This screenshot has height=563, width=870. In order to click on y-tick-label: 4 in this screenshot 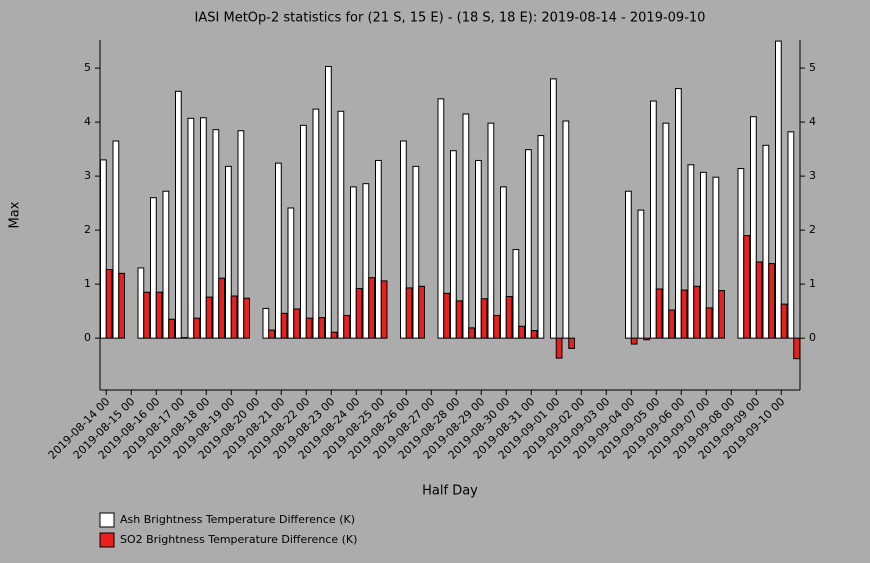, I will do `click(87, 121)`.